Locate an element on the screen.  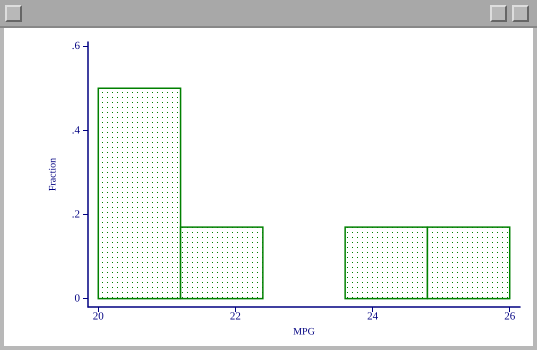
x-axis-title: MPG is located at coordinates (304, 332).